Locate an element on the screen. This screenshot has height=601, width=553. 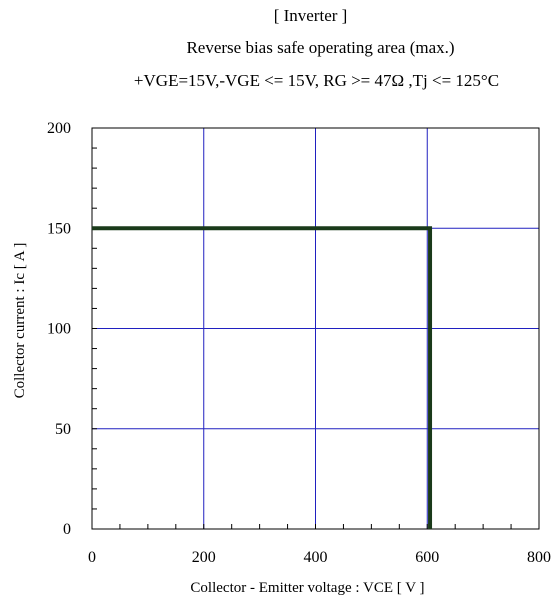
y-tick-labels: 0 50 100 150 200 is located at coordinates (59, 329).